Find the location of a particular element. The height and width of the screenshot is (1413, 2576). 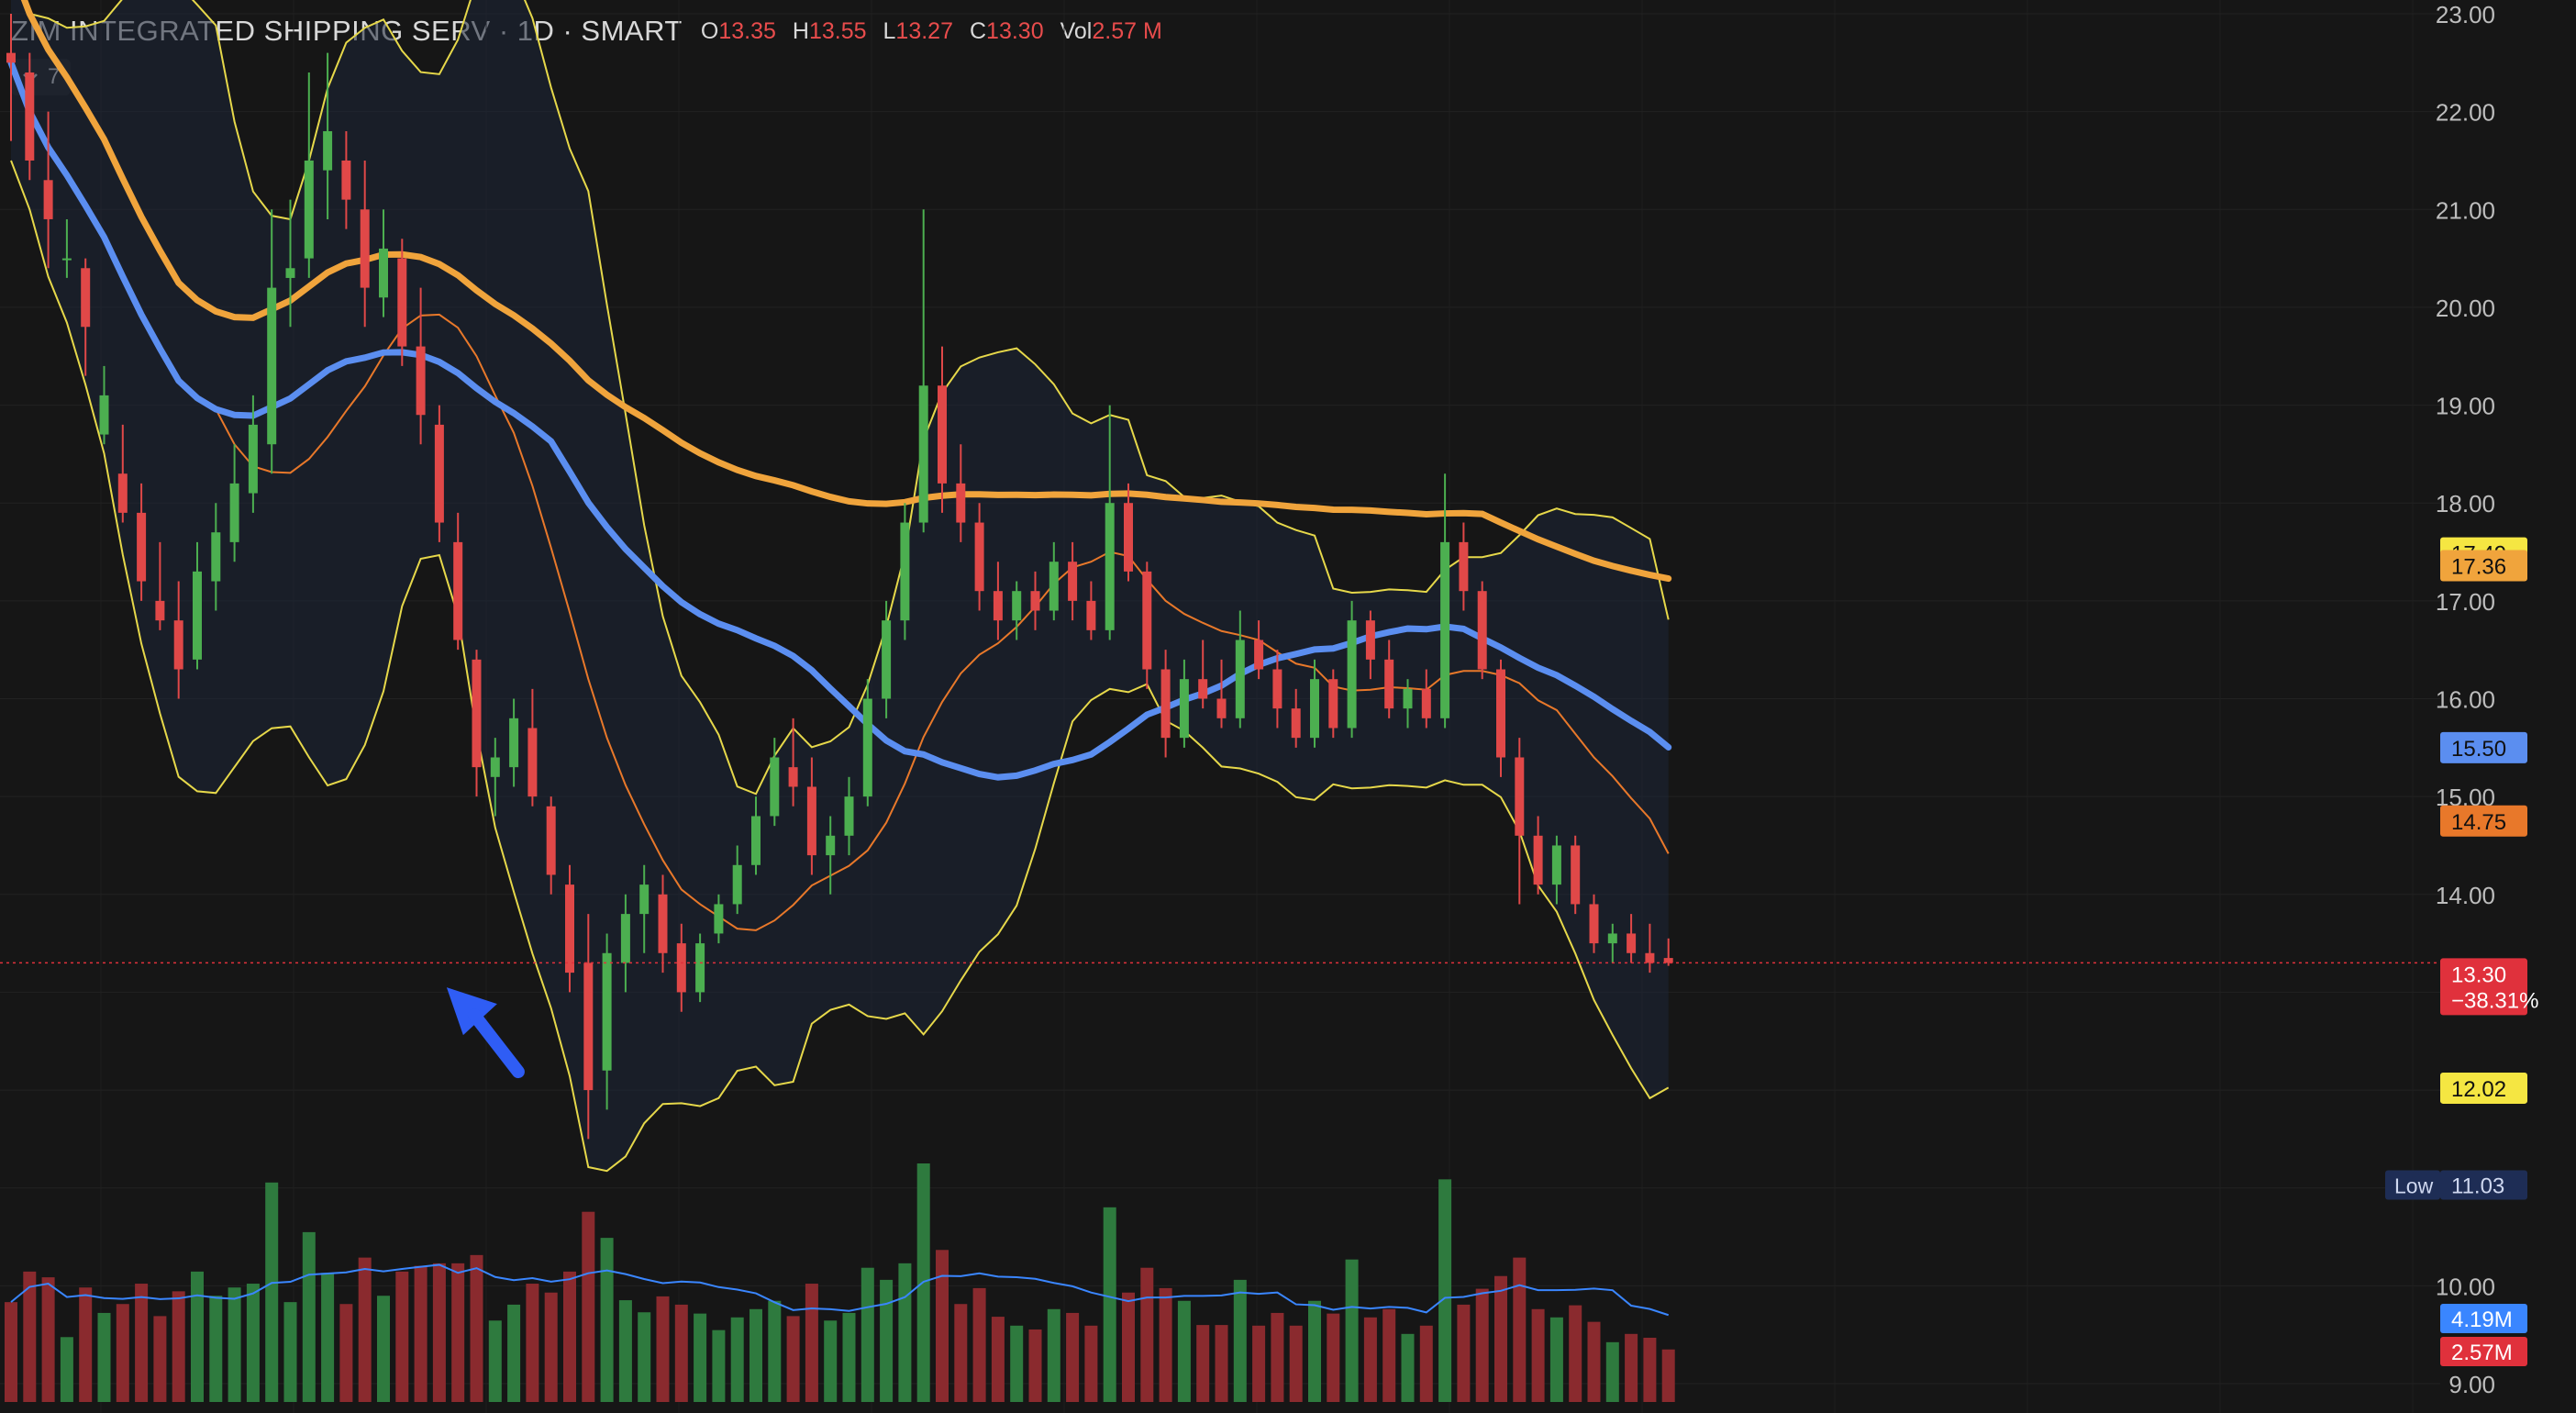

price-tick-label: 18.00 is located at coordinates (2465, 503).